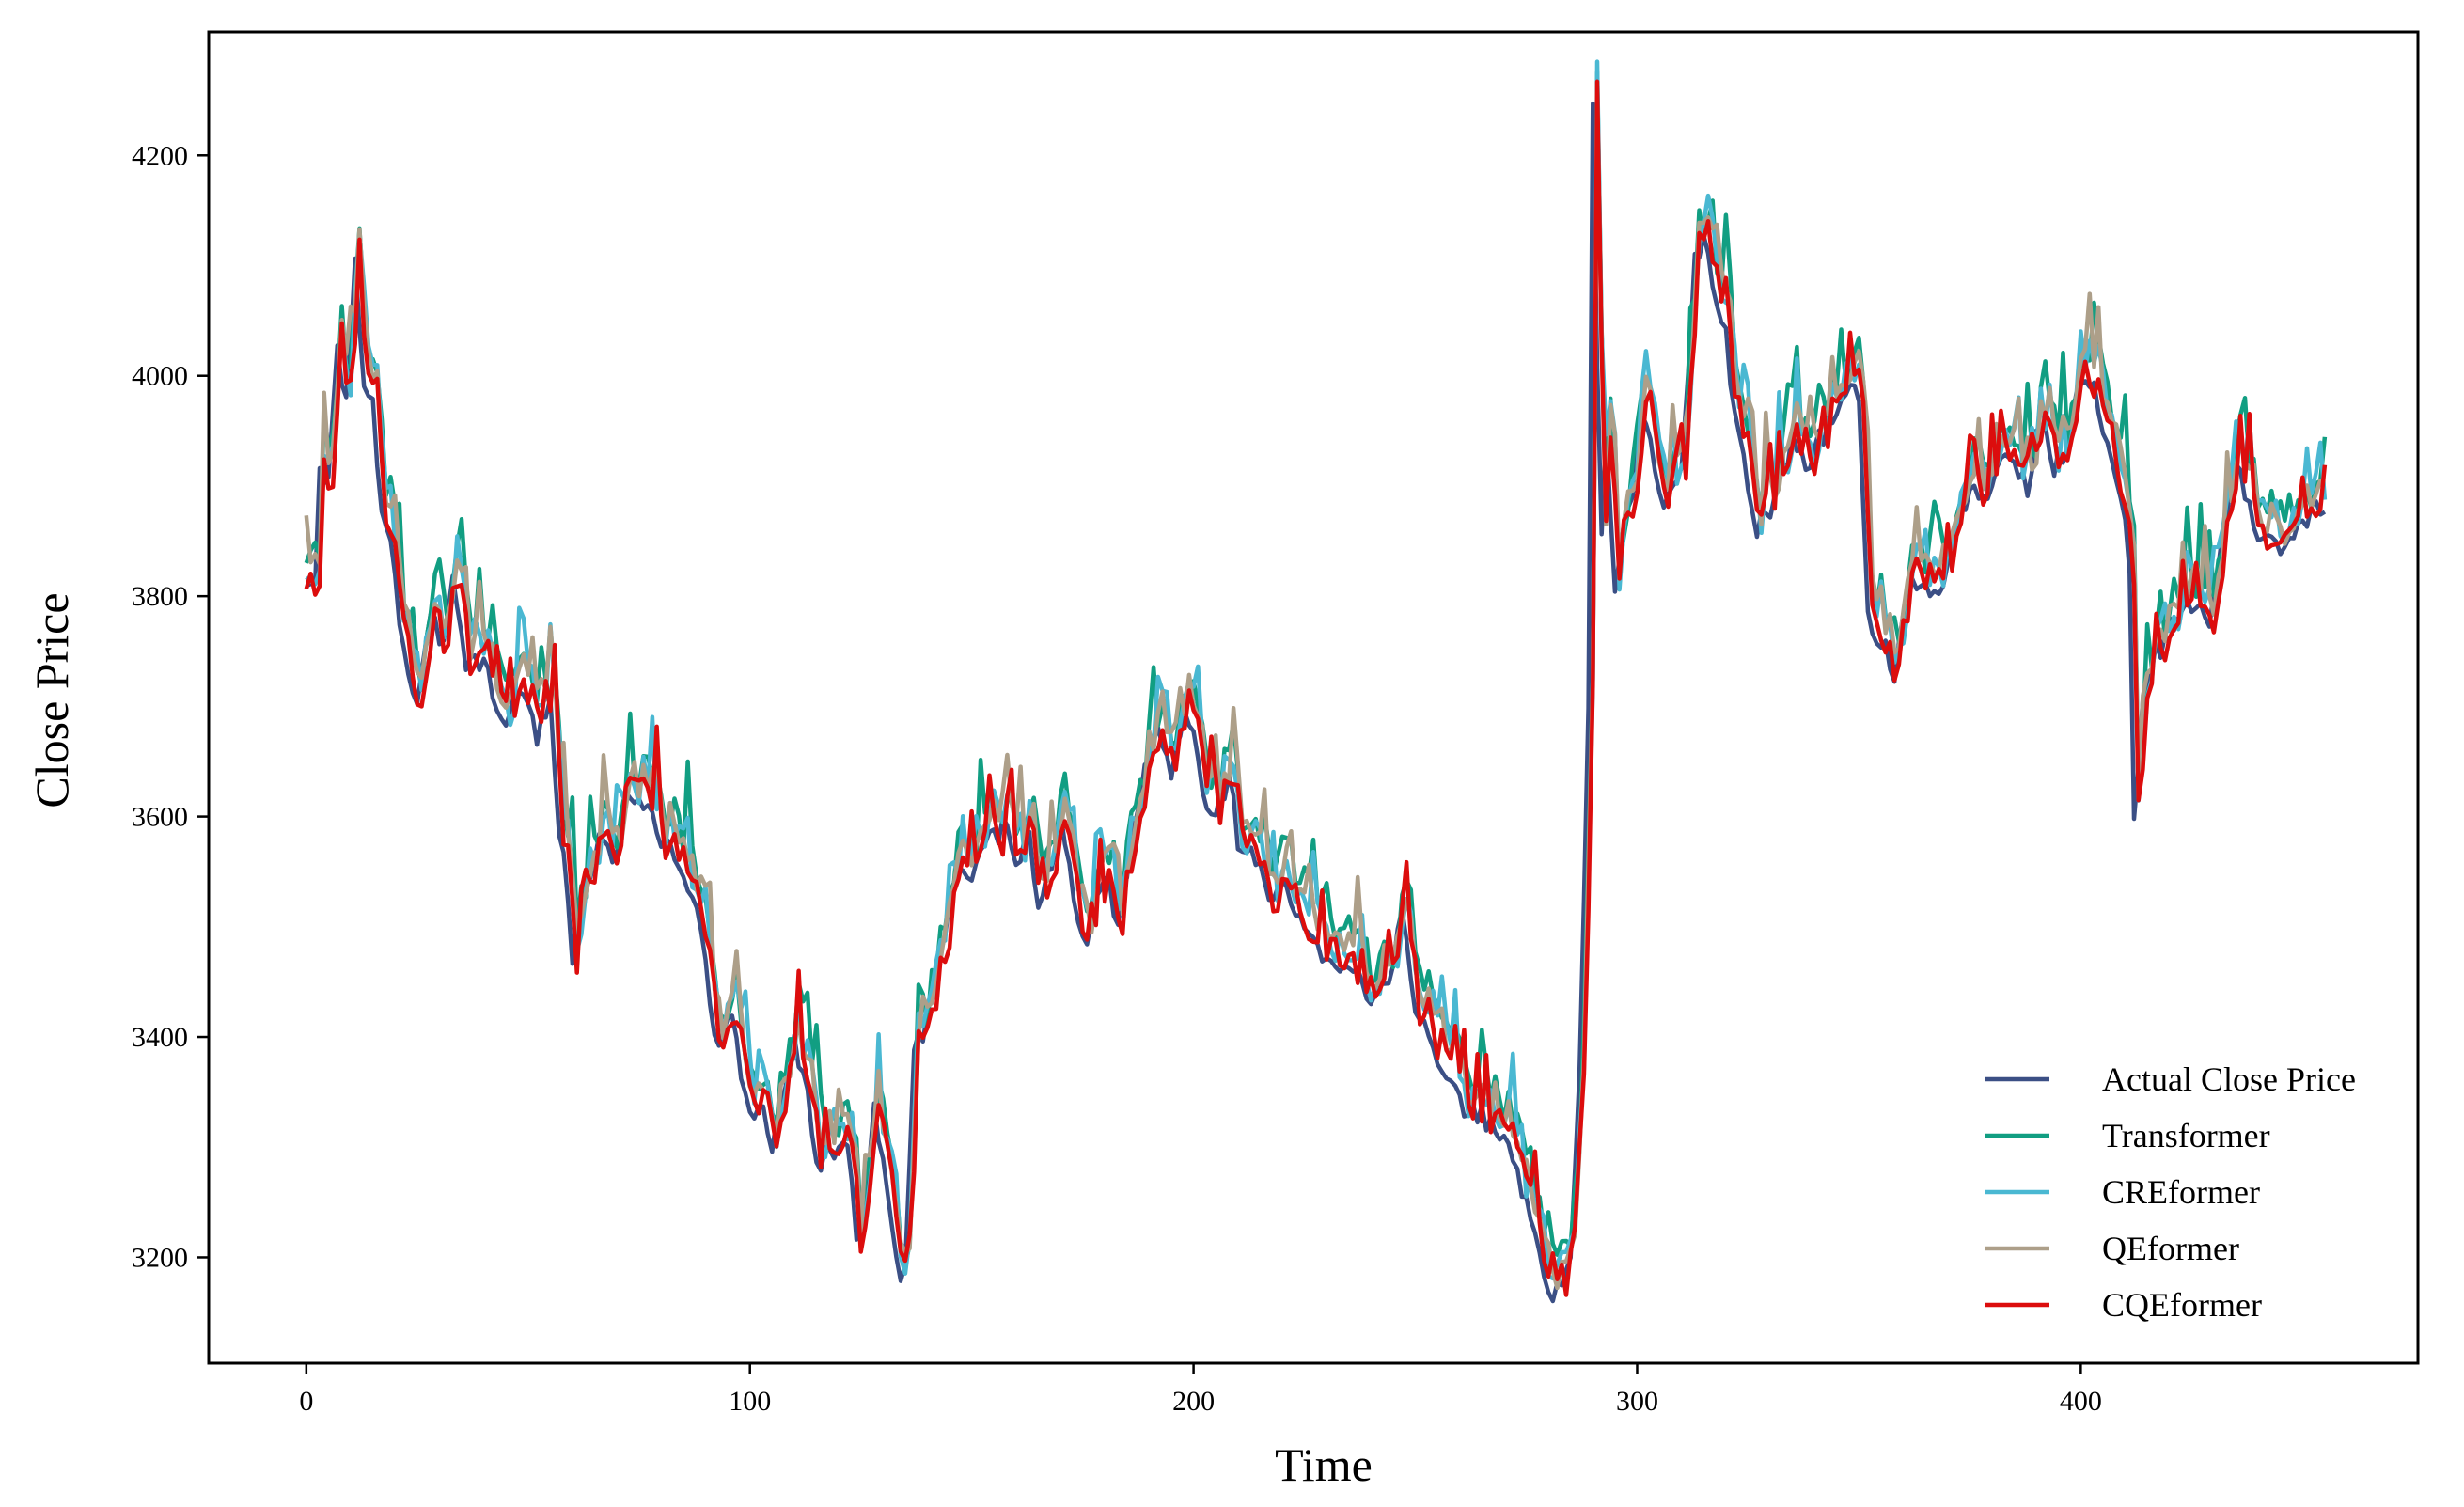 The height and width of the screenshot is (1507, 2464). I want to click on y-tick-label: 3800, so click(160, 596).